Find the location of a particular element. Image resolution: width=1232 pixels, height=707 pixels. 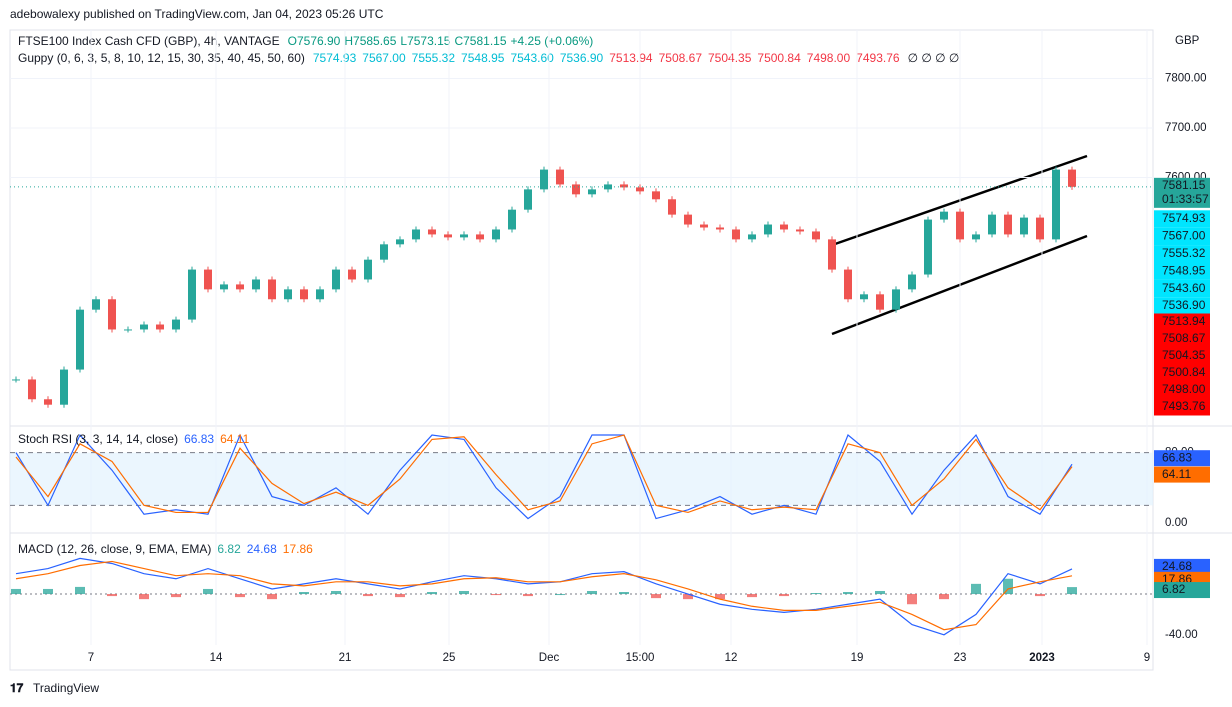

guppy-slow-badge: 7493.76 is located at coordinates (1184, 406).